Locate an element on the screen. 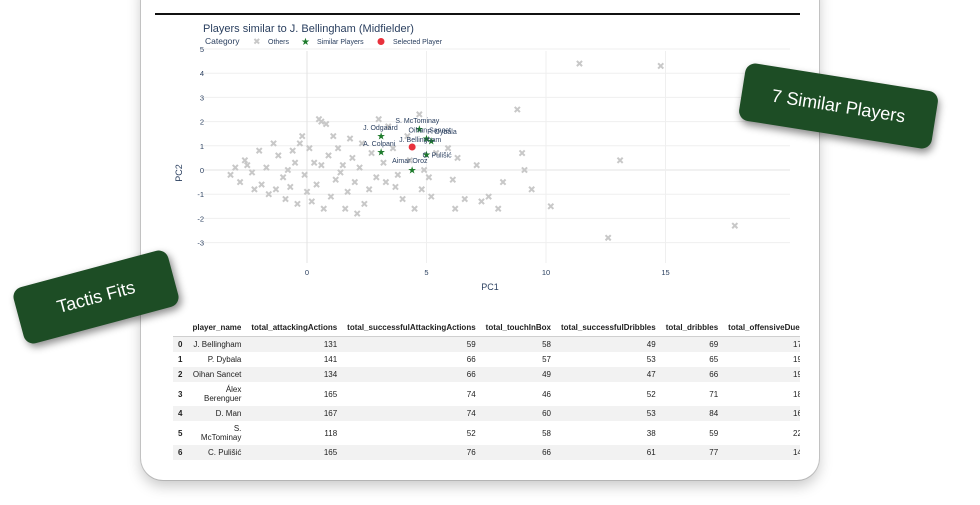 This screenshot has height=505, width=980. cell: 76 is located at coordinates (411, 452).